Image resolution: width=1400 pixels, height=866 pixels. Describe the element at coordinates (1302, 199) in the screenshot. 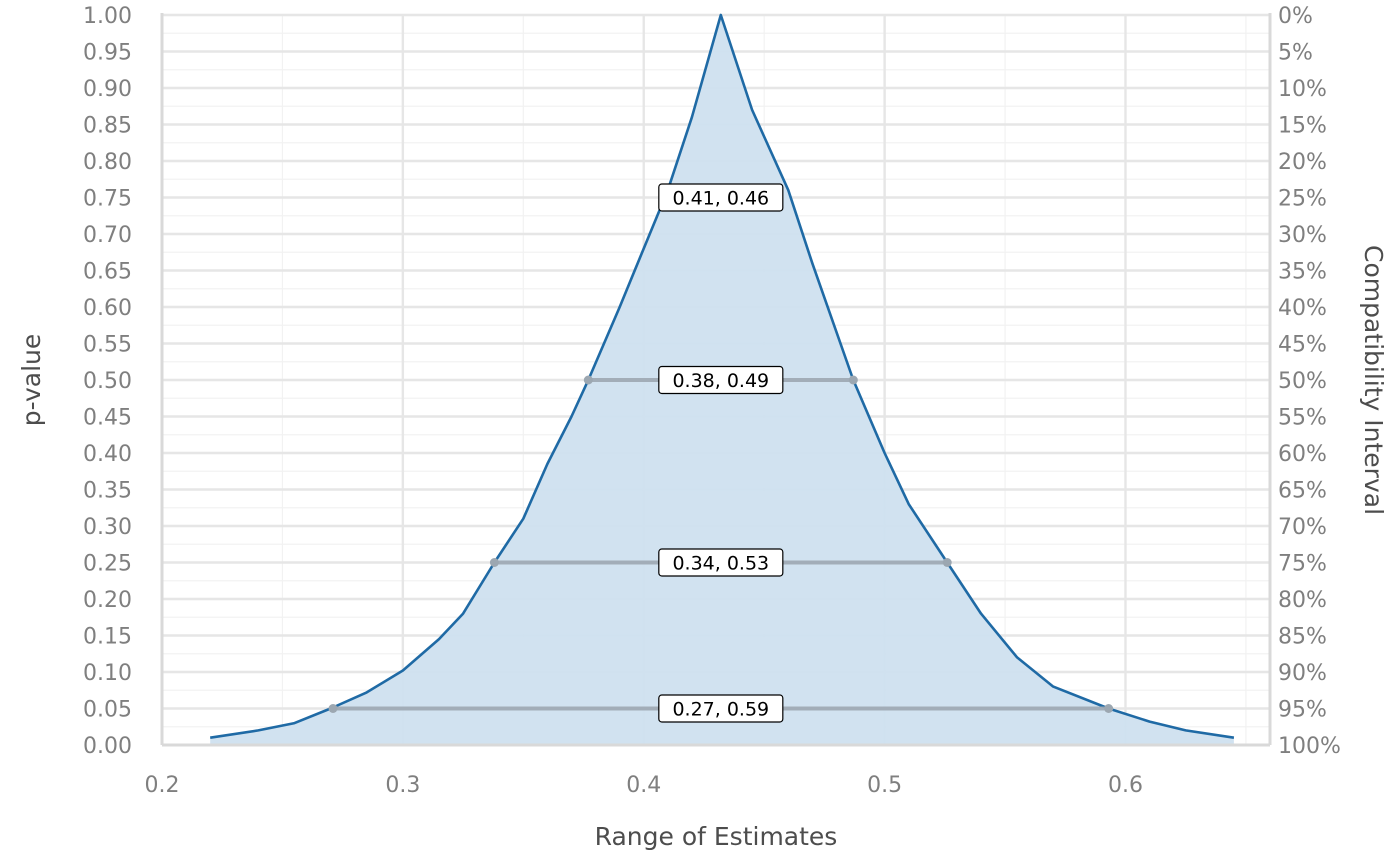

I see `y2-tick-label: 25%` at that location.